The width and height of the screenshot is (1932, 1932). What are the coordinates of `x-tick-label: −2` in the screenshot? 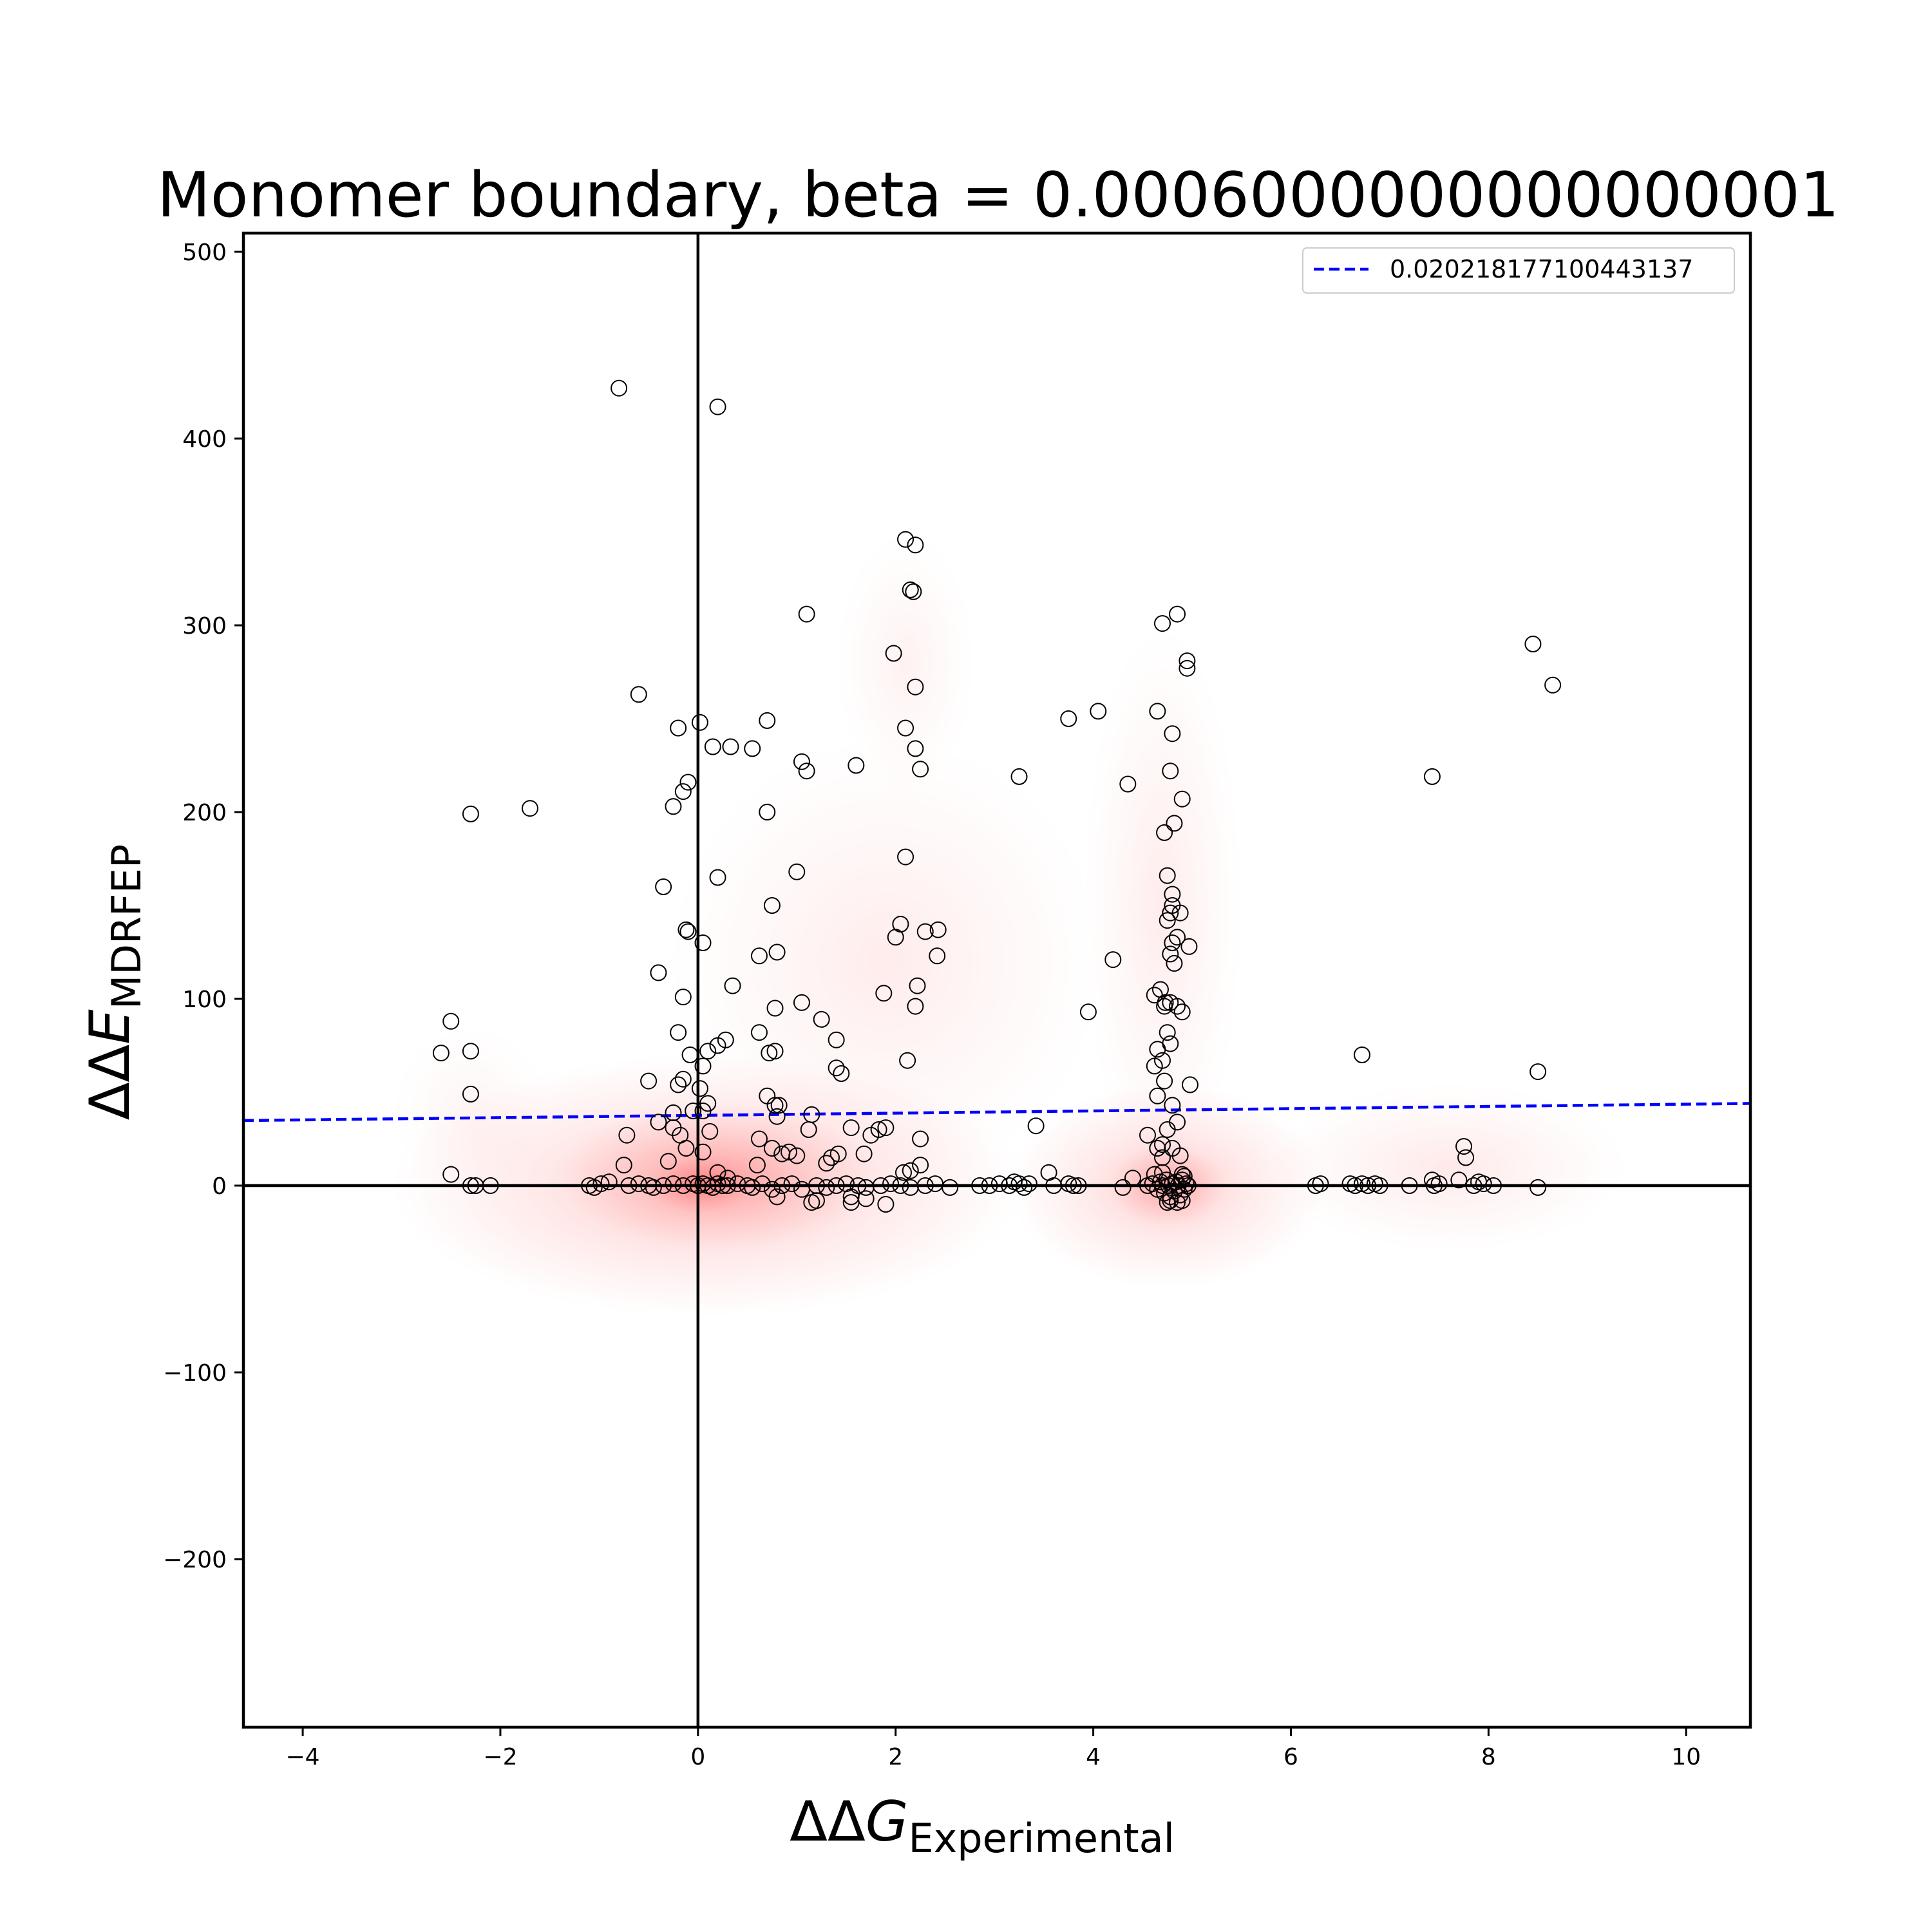 It's located at (500, 1757).